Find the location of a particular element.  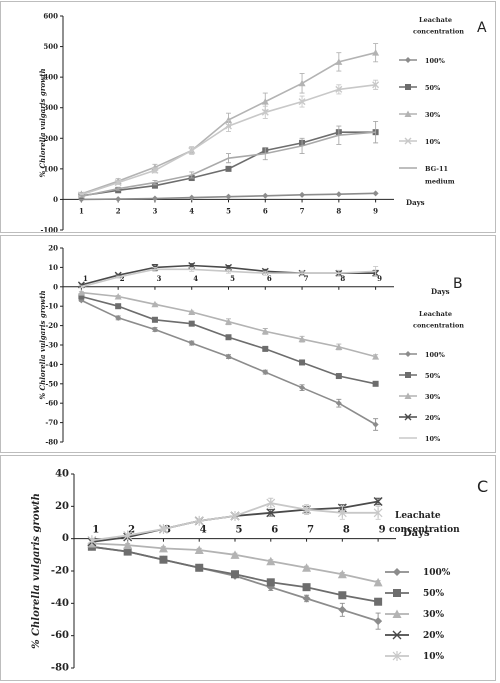

x-tick-label: 2 is located at coordinates (131, 530).